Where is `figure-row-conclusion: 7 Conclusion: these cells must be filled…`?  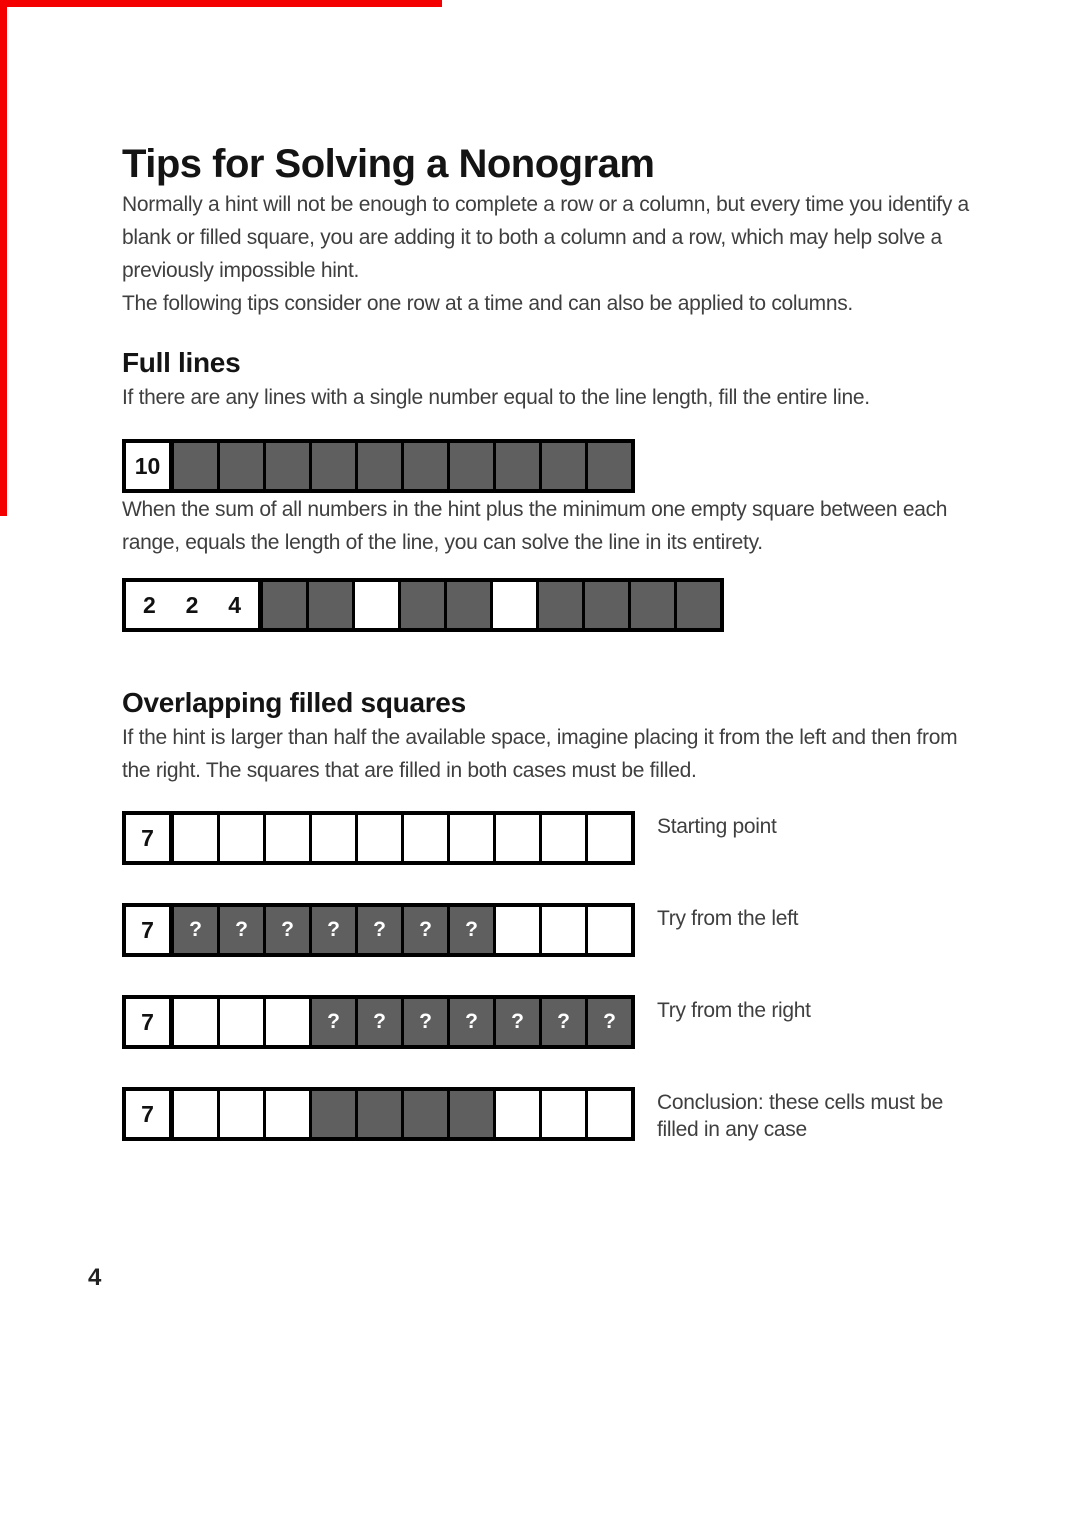 figure-row-conclusion: 7 Conclusion: these cells must be filled… is located at coordinates (562, 1115).